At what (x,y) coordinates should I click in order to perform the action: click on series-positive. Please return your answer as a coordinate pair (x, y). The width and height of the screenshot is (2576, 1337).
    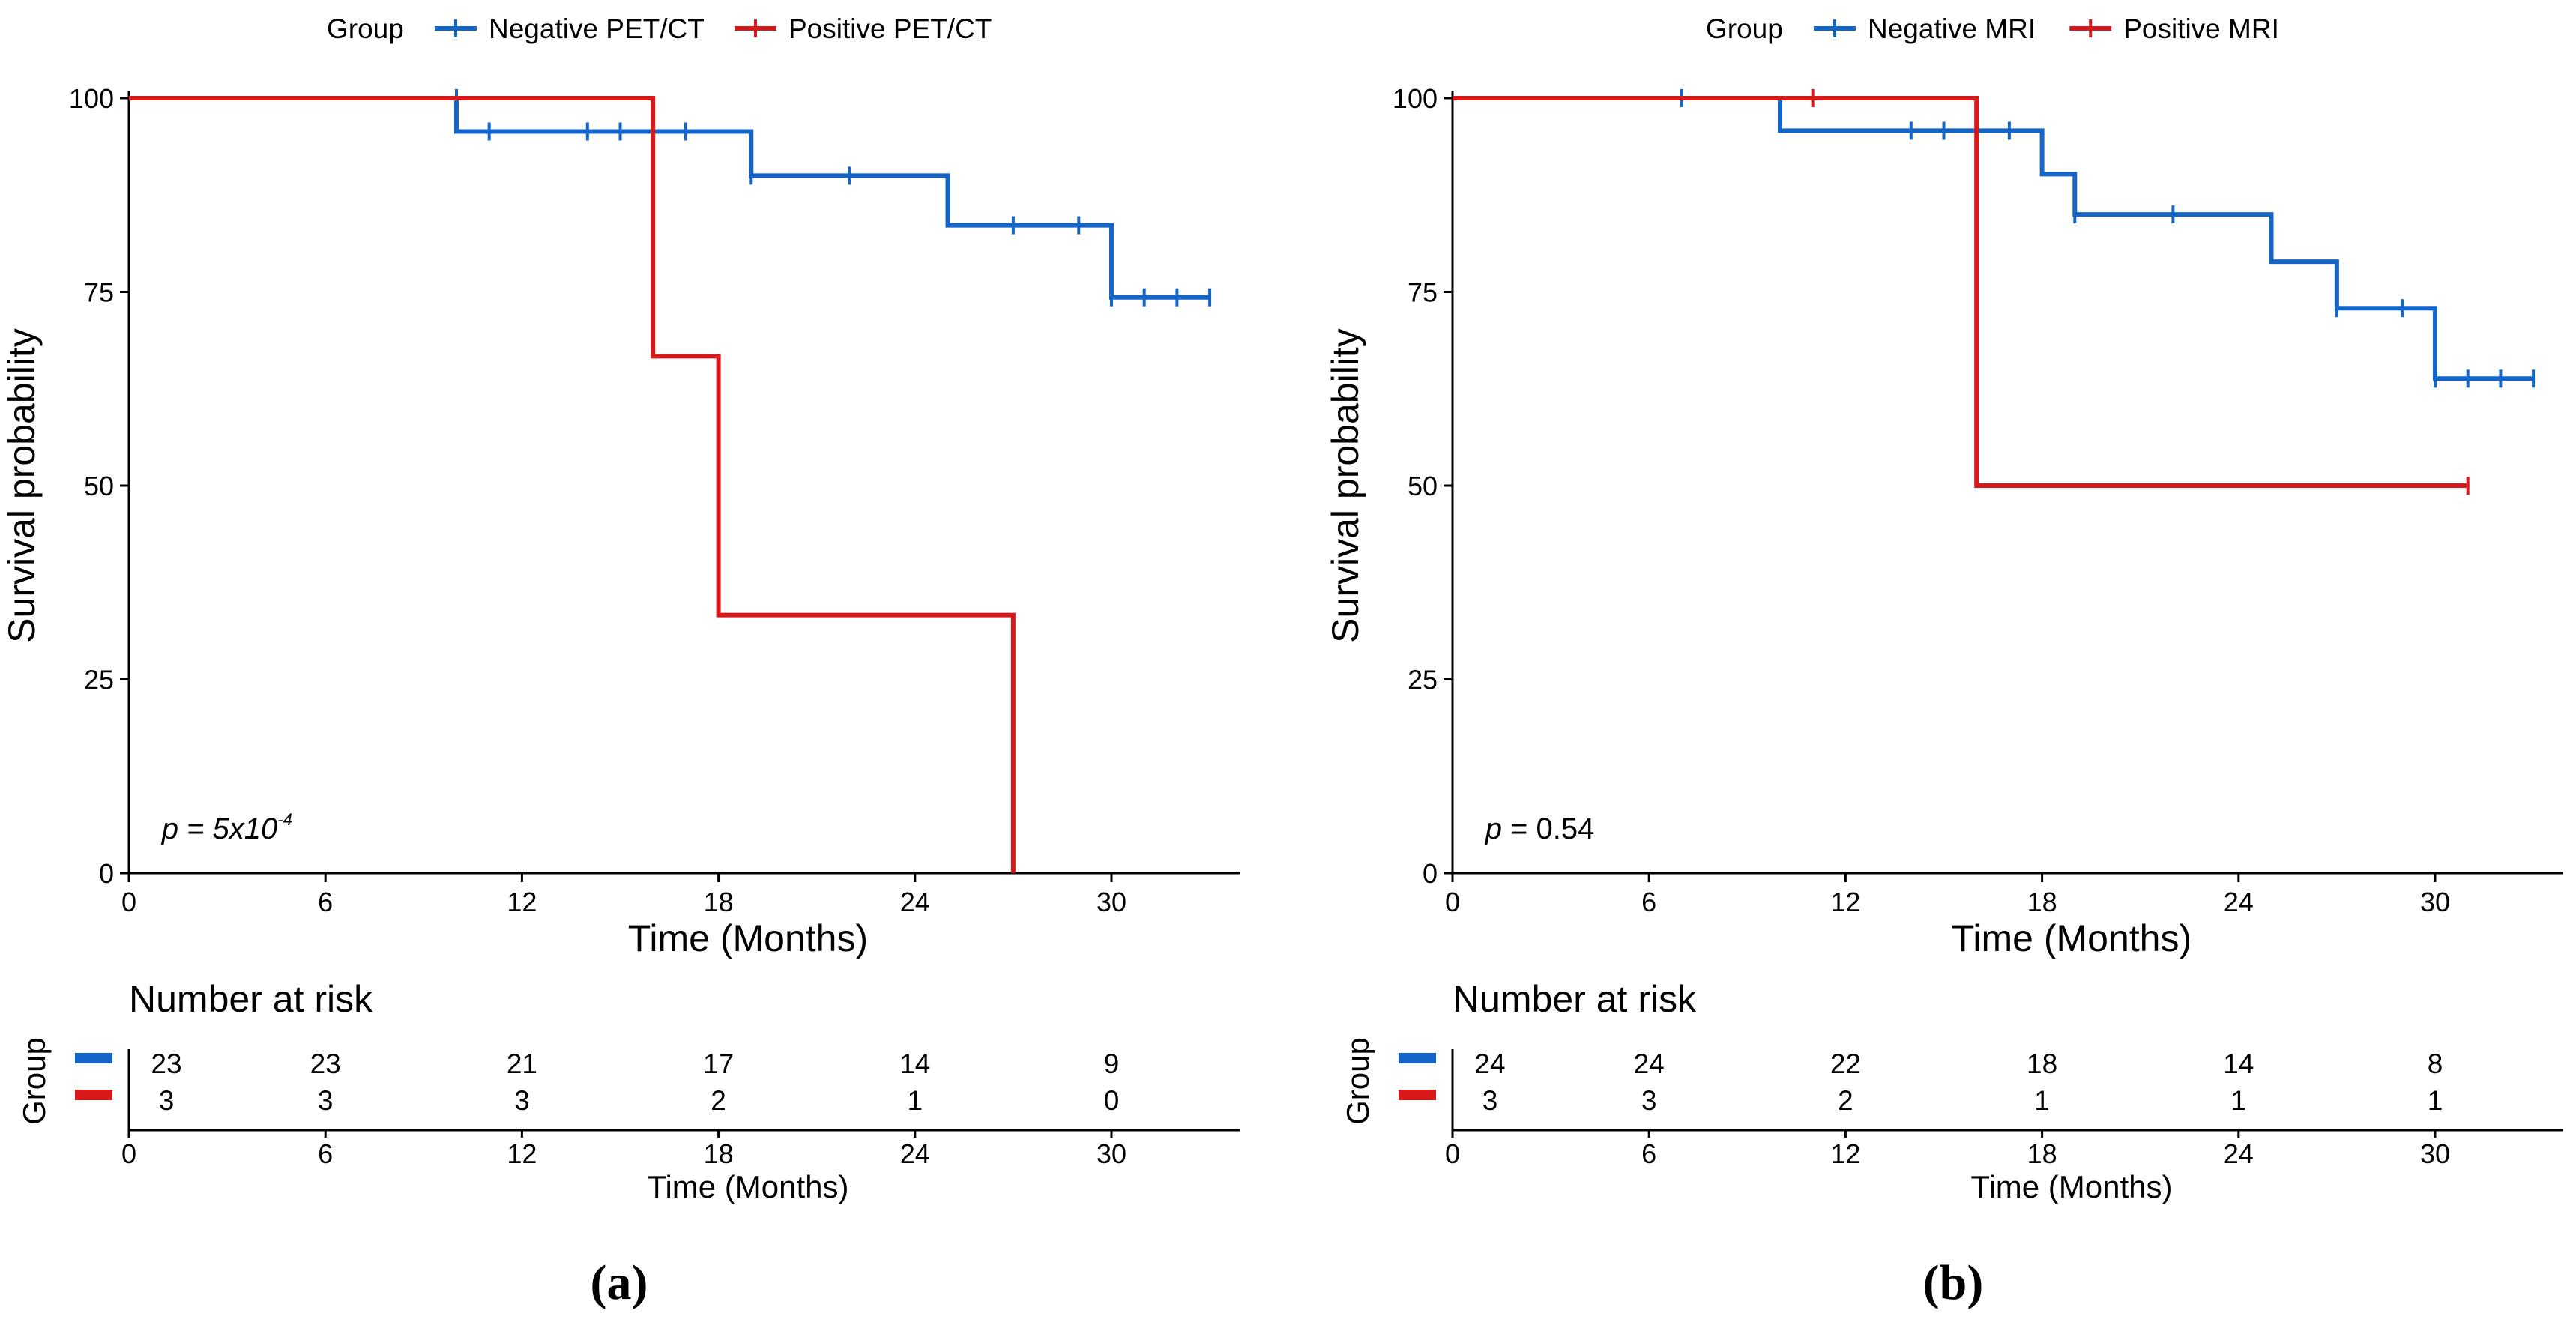
    Looking at the image, I should click on (1962, 292).